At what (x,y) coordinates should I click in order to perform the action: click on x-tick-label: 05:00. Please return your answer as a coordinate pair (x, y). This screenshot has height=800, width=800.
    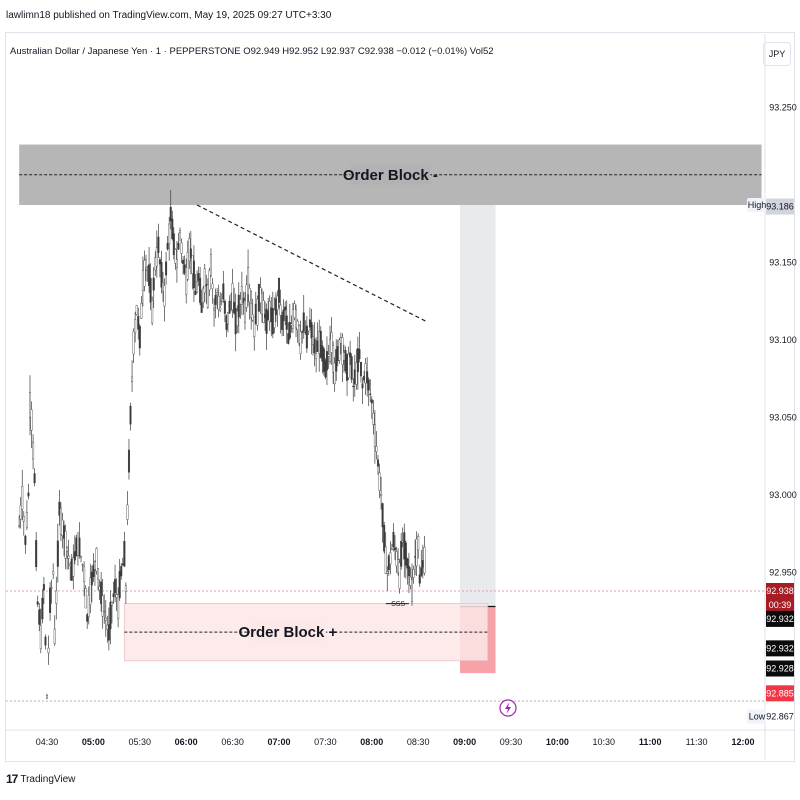
    Looking at the image, I should click on (93, 742).